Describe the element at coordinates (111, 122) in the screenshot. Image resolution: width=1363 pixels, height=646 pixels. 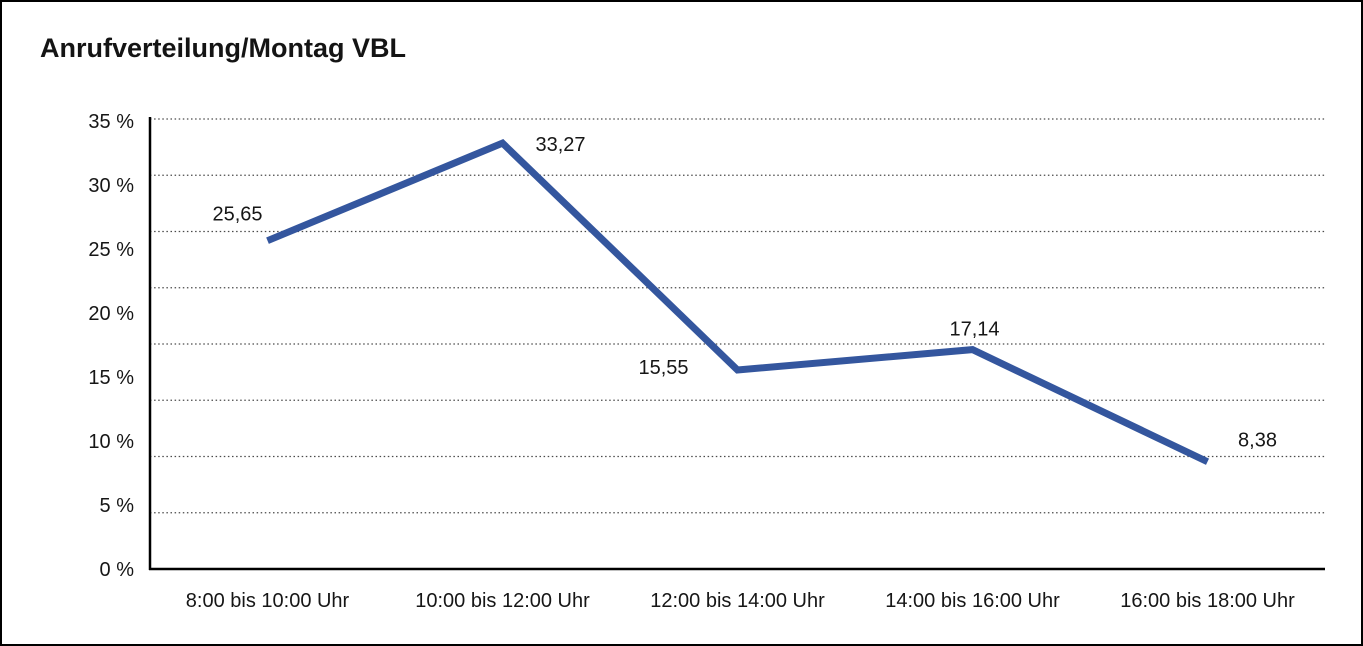
I see `y-axis-label: 35 %` at that location.